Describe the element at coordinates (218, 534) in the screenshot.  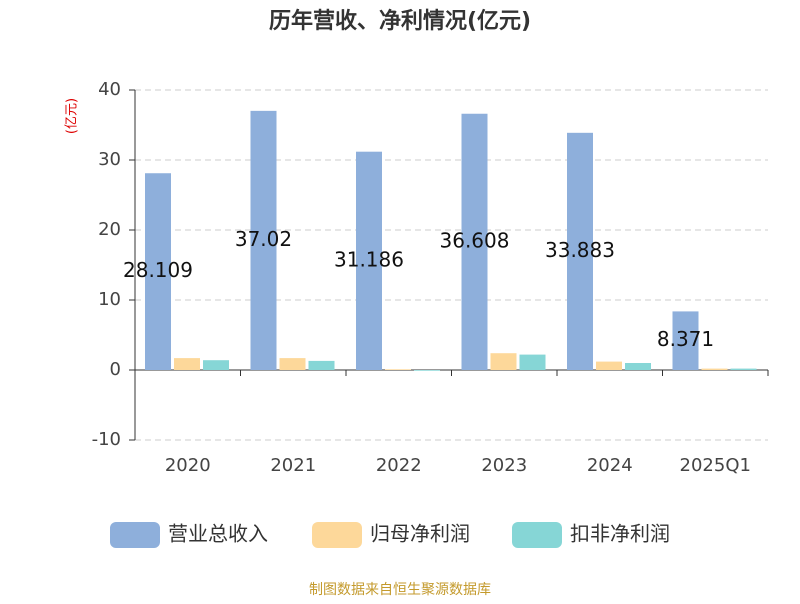
I see `legend-label: 营业总收入` at that location.